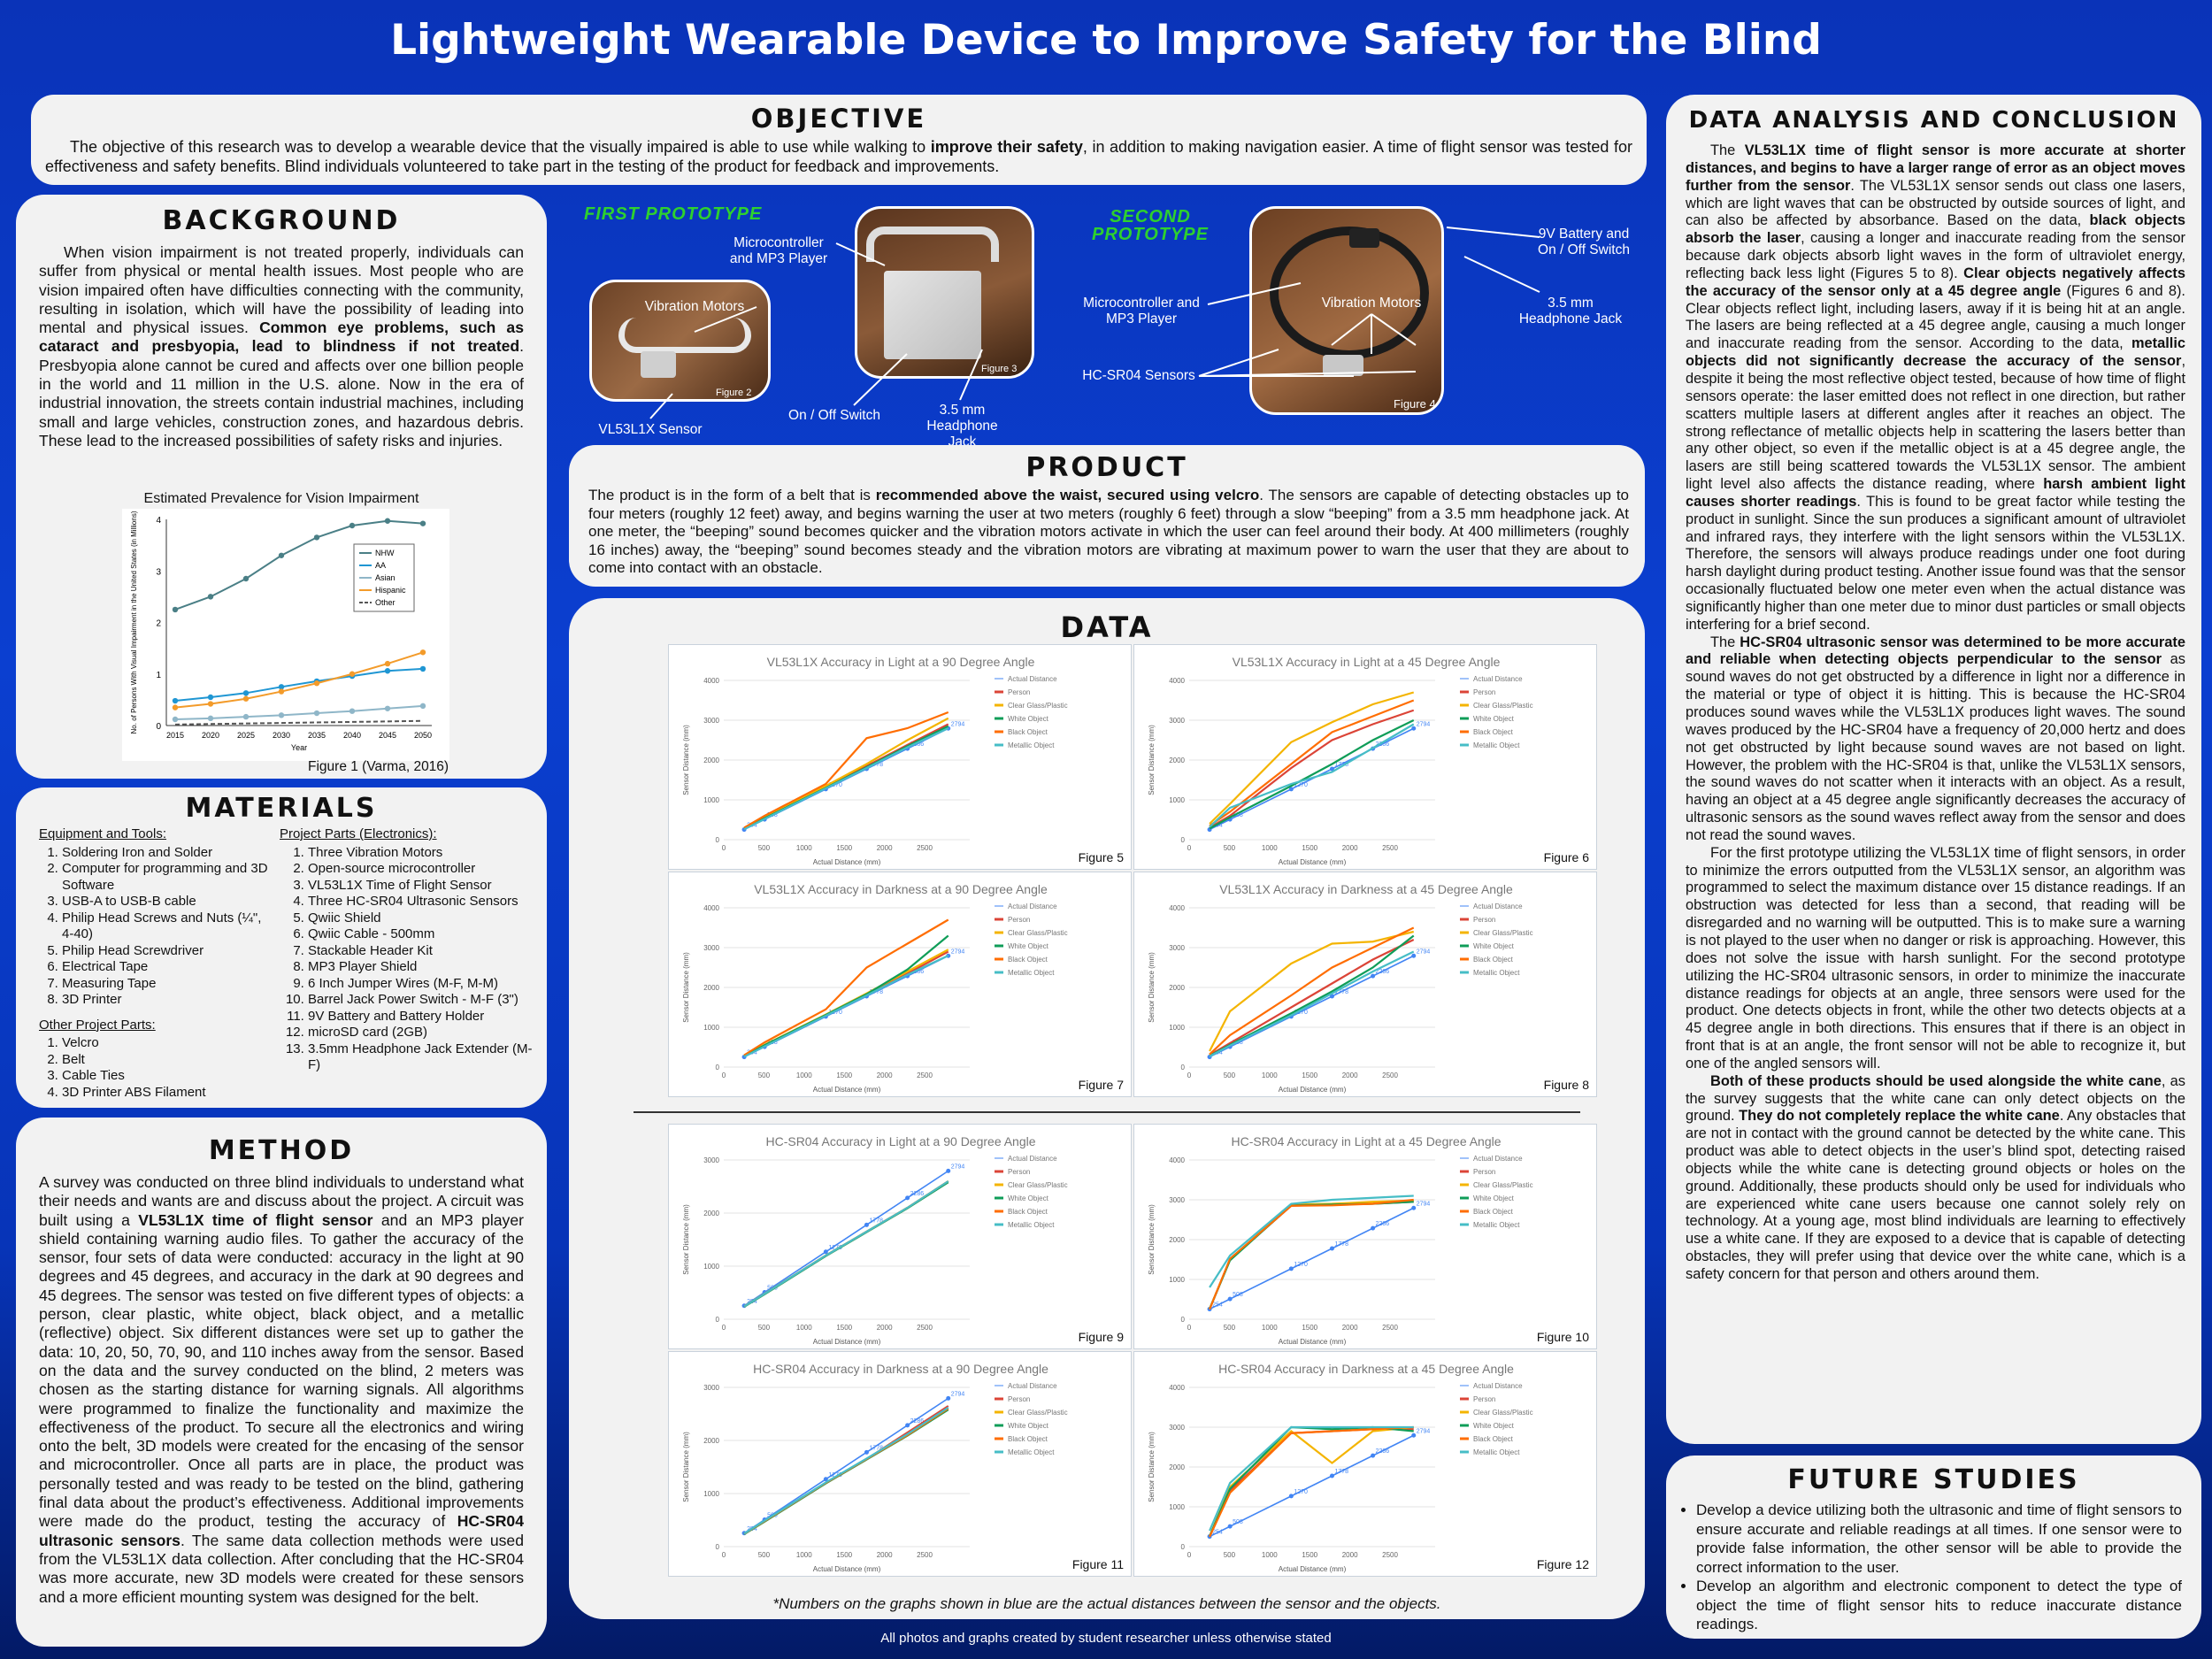 This screenshot has width=2212, height=1659. Describe the element at coordinates (918, 972) in the screenshot. I see `data-label: 2286` at that location.